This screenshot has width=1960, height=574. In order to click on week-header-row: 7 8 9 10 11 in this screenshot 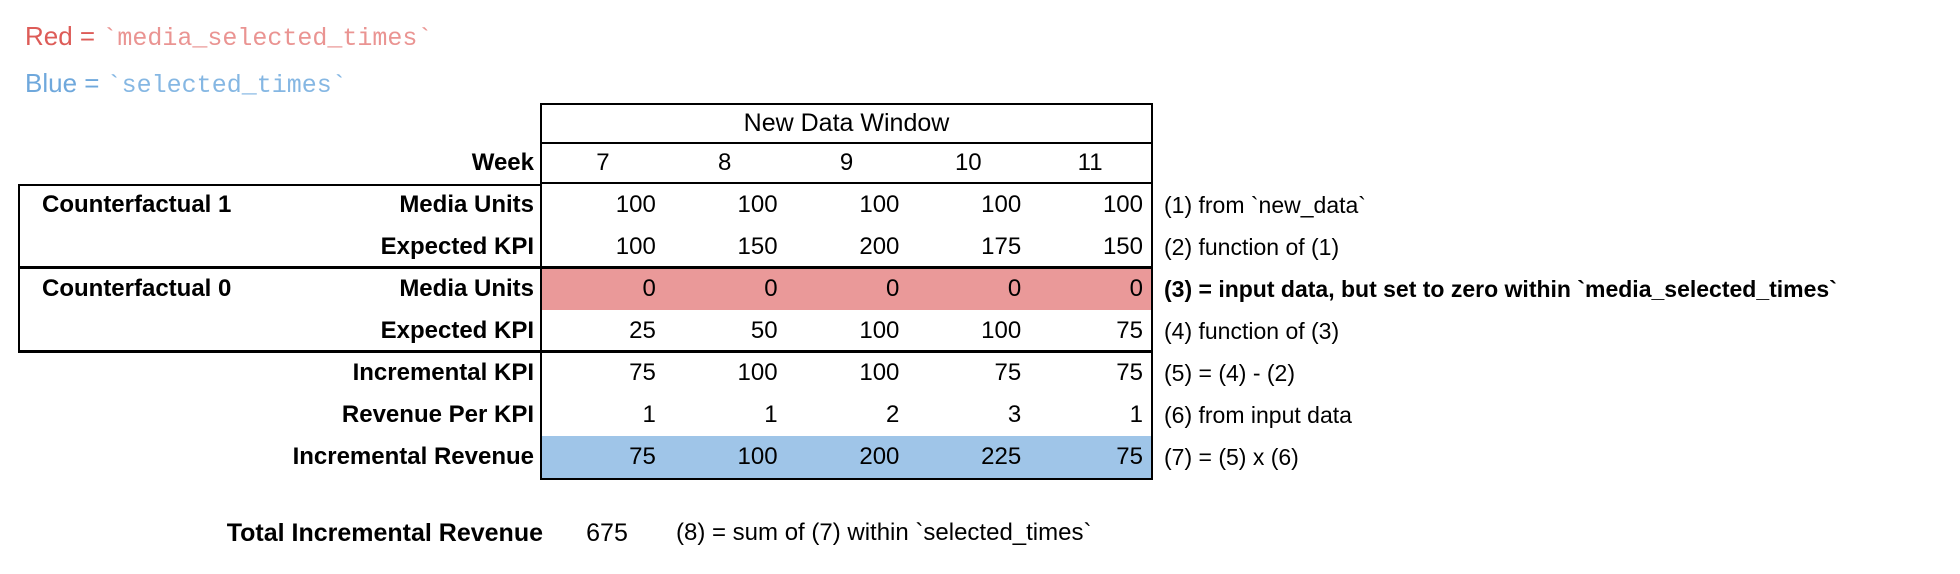, I will do `click(846, 163)`.